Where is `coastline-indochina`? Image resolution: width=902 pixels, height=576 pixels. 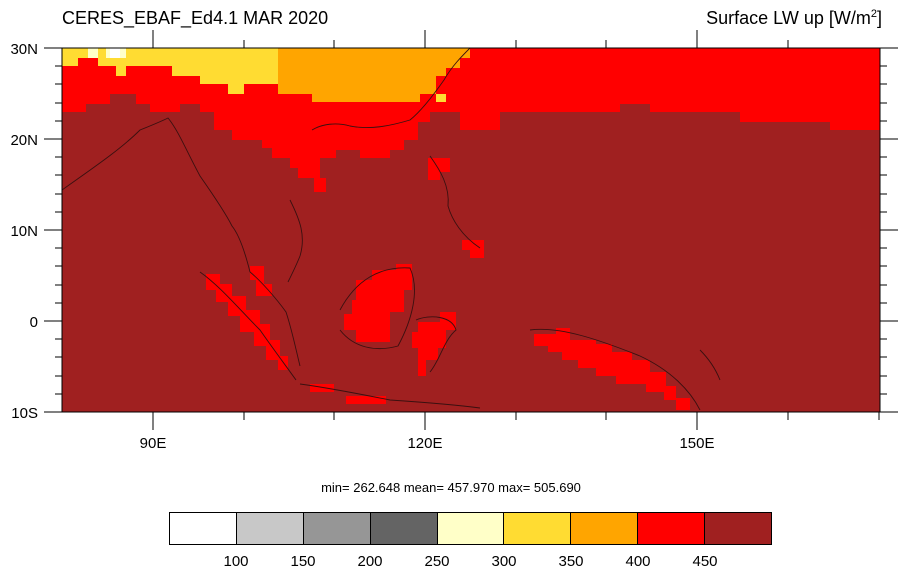
coastline-indochina is located at coordinates (295, 241).